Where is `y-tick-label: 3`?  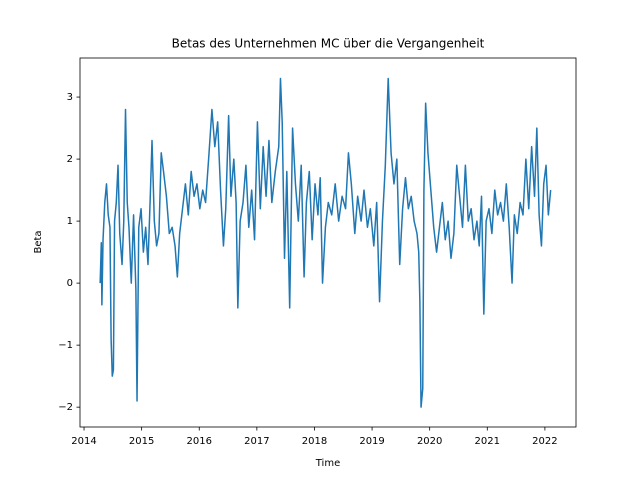
y-tick-label: 3 is located at coordinates (70, 97).